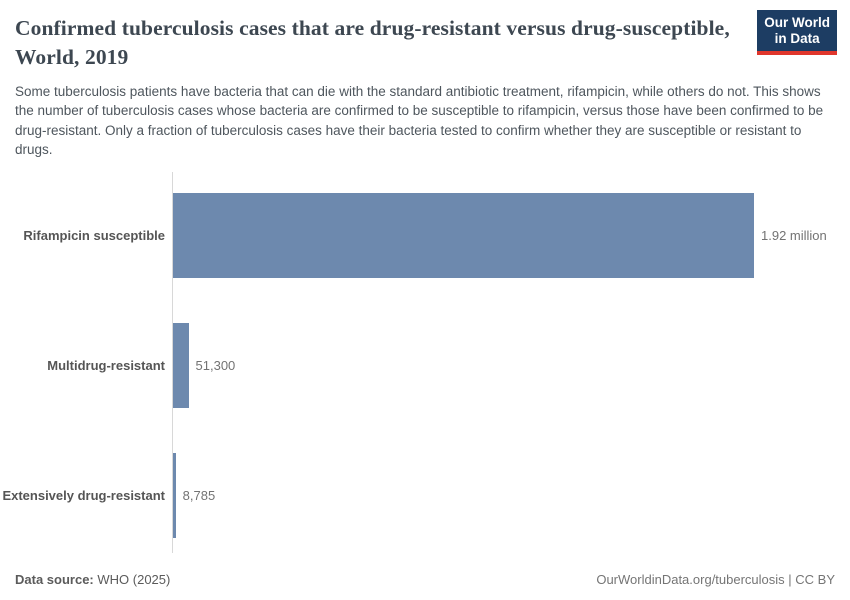  What do you see at coordinates (134, 579) in the screenshot?
I see `data-source-value: WHO (2025)` at bounding box center [134, 579].